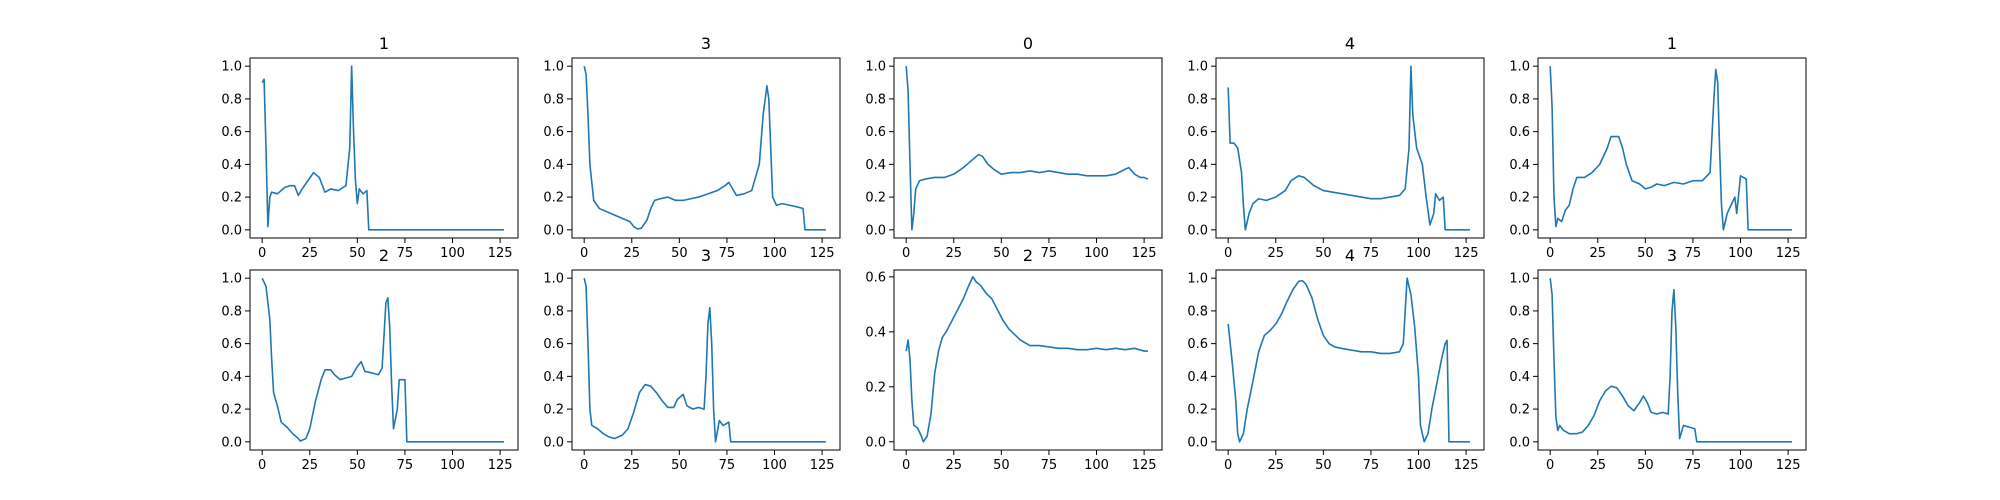  I want to click on subplot-7: 3 0 25 50 75 100 125 0.0 0.2 0.4 0.6 0.8 1.0, so click(692, 359).